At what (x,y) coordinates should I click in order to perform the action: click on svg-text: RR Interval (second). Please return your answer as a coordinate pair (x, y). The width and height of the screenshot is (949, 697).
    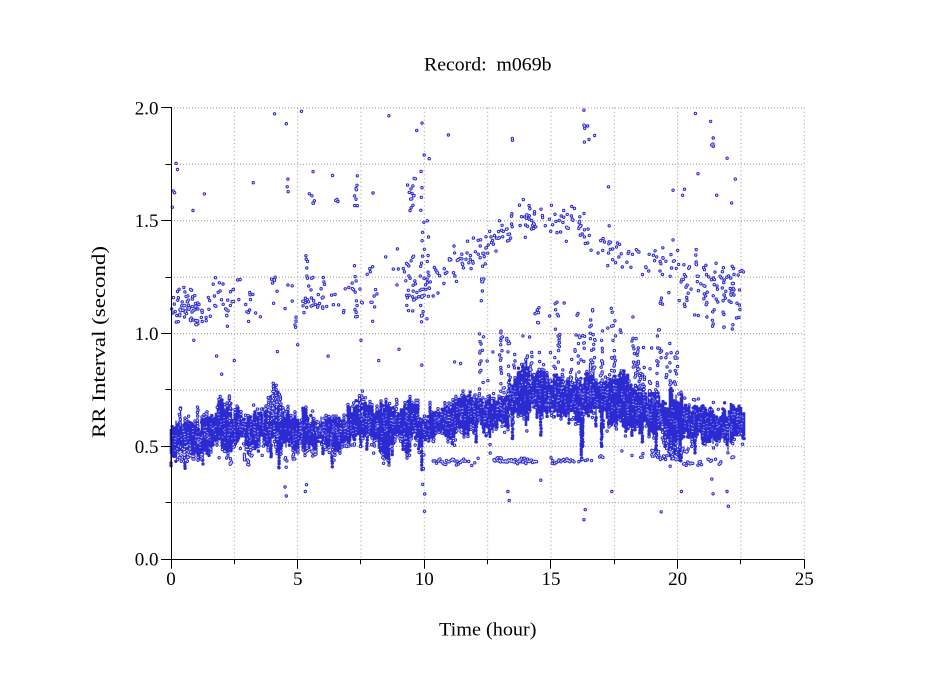
    Looking at the image, I should click on (99, 342).